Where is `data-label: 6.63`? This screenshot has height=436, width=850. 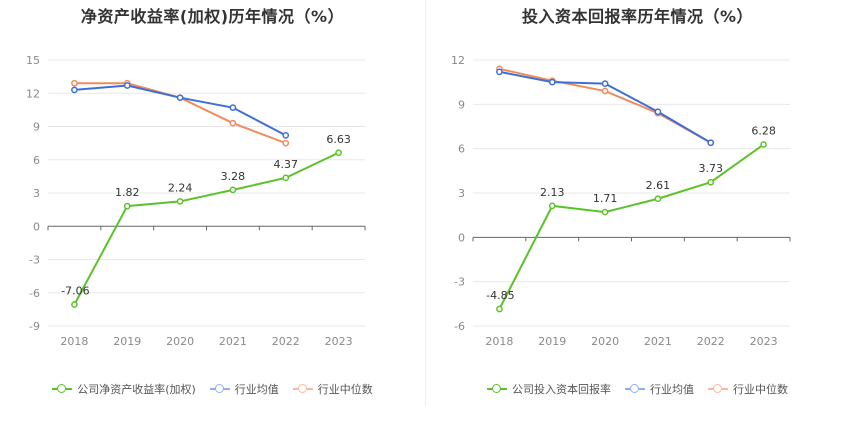
data-label: 6.63 is located at coordinates (338, 139).